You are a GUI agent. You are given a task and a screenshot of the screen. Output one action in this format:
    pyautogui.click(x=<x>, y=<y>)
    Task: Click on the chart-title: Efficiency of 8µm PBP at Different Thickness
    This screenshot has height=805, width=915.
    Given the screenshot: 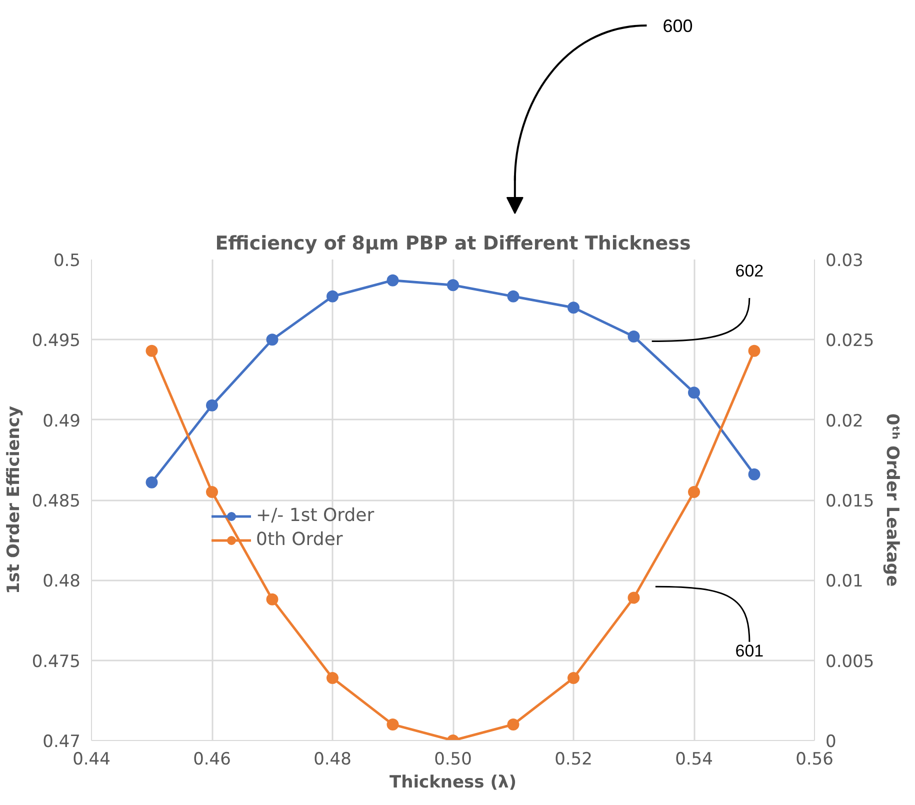 What is the action you would take?
    pyautogui.click(x=453, y=243)
    